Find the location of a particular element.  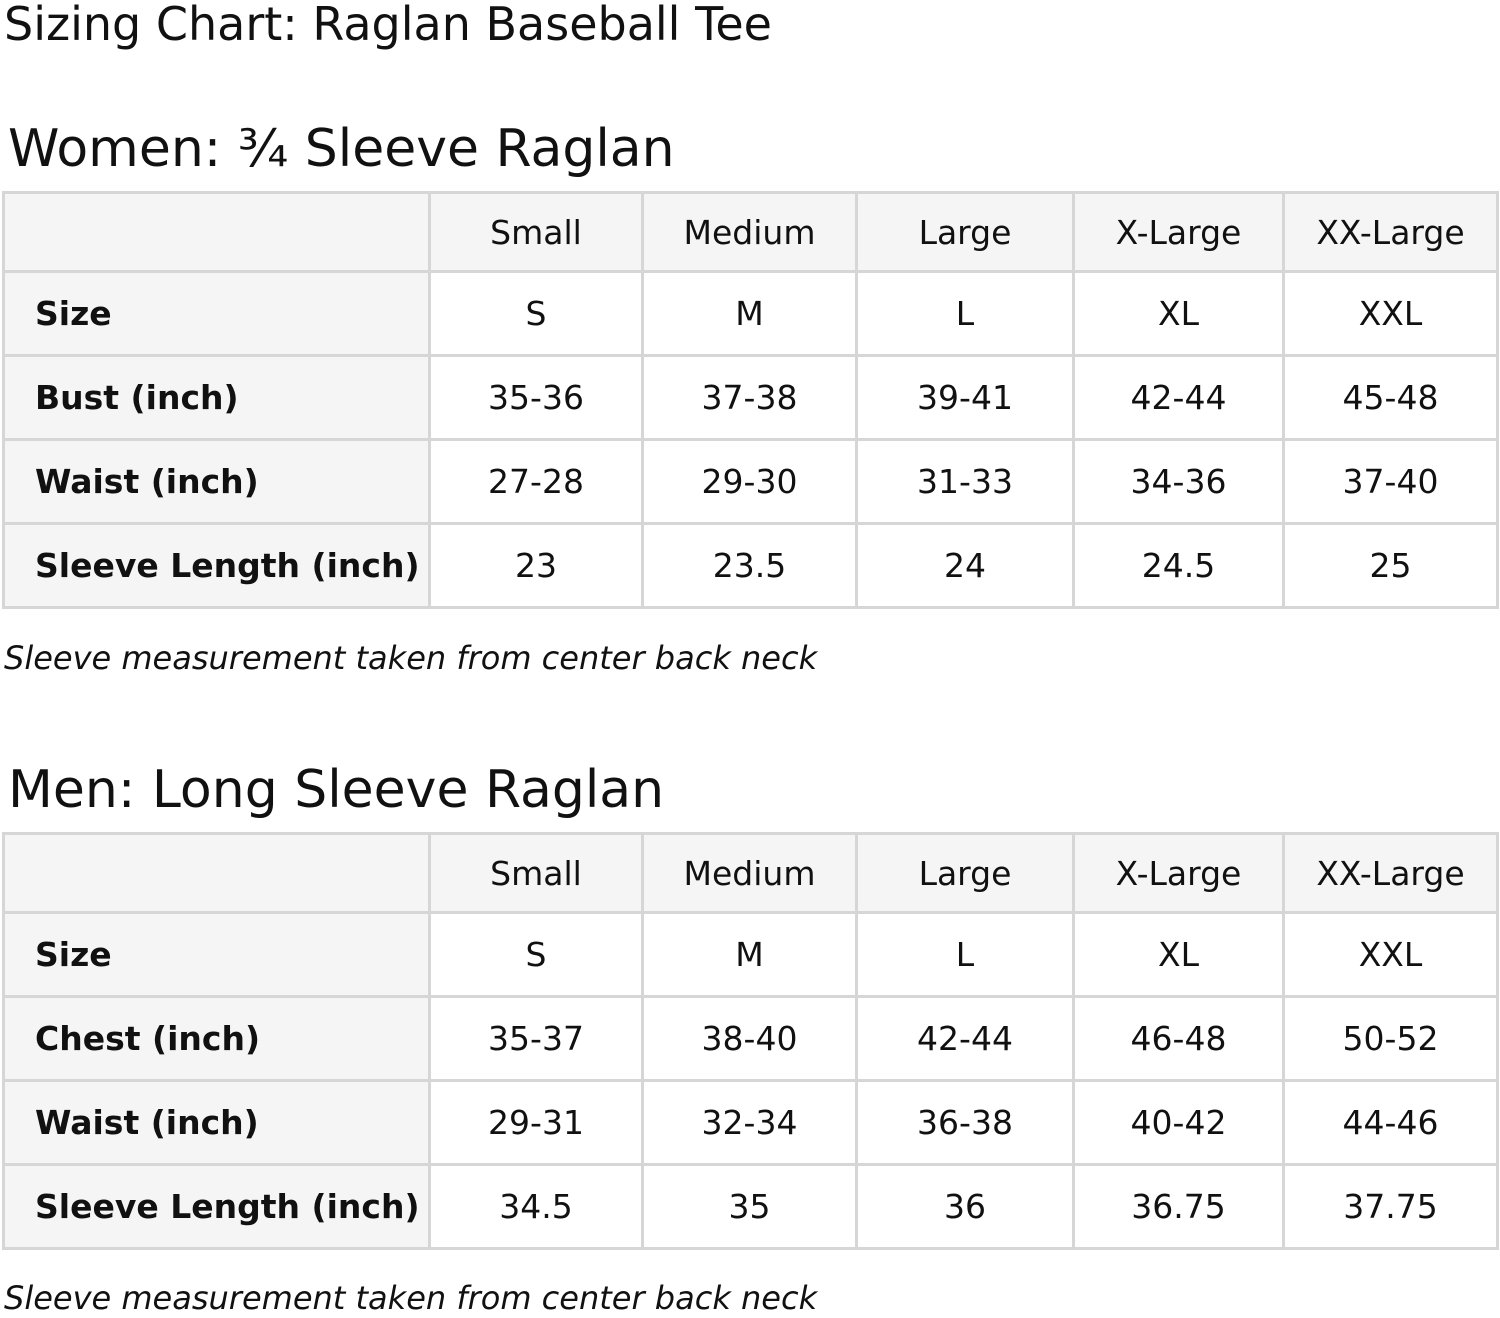

table-cell: 34.5 is located at coordinates (536, 1206).